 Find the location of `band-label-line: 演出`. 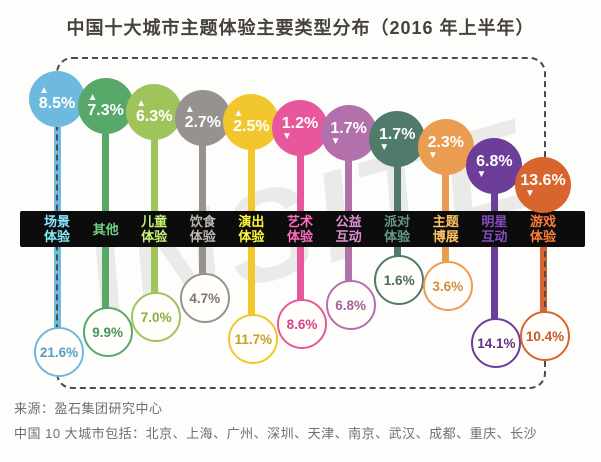

band-label-line: 演出 is located at coordinates (251, 221).